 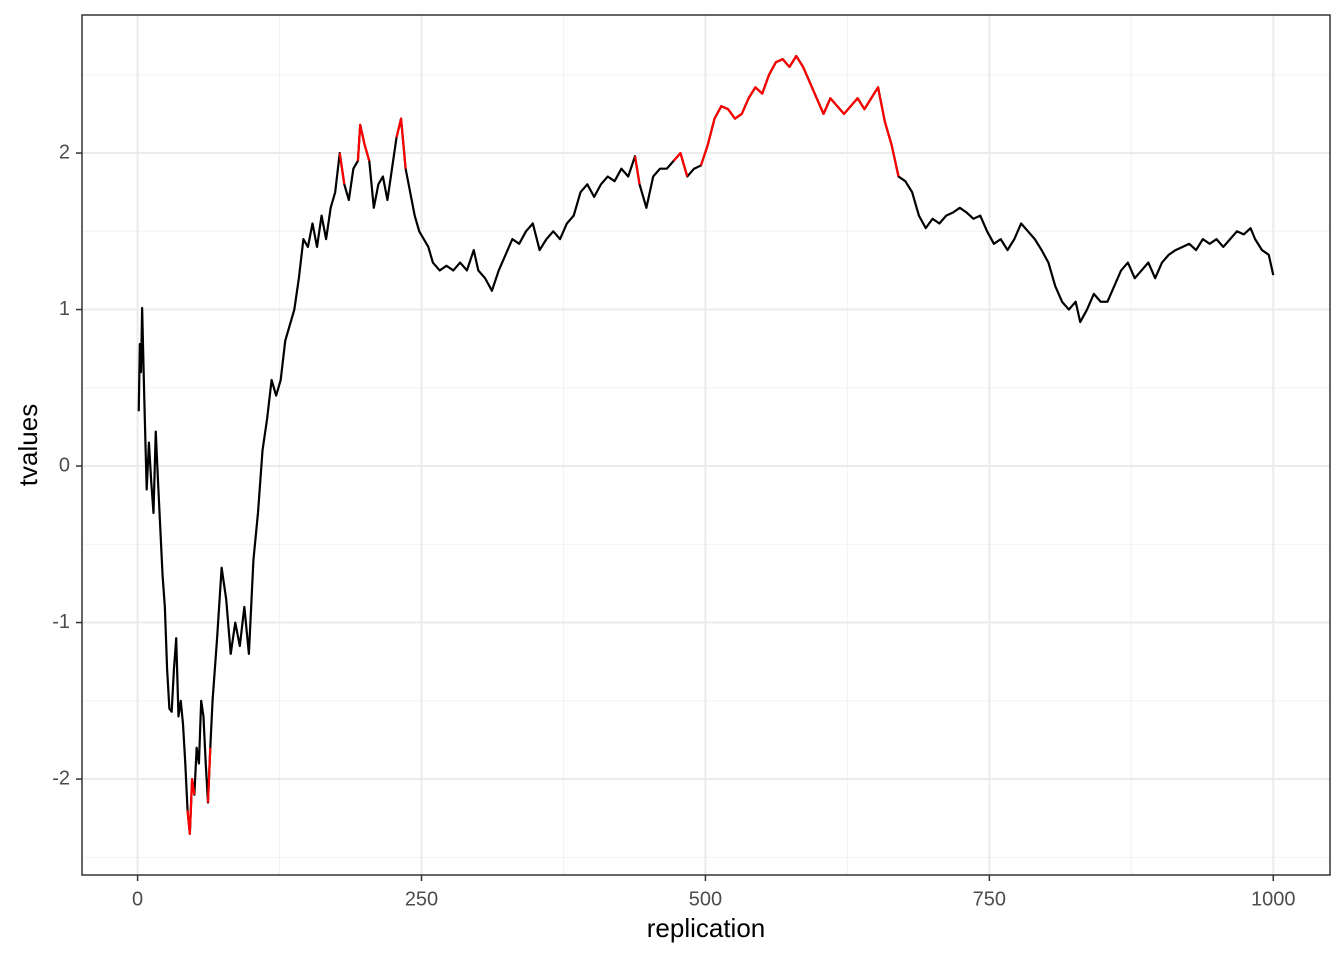 I want to click on y-axis-title: tvalues, so click(x=28, y=445).